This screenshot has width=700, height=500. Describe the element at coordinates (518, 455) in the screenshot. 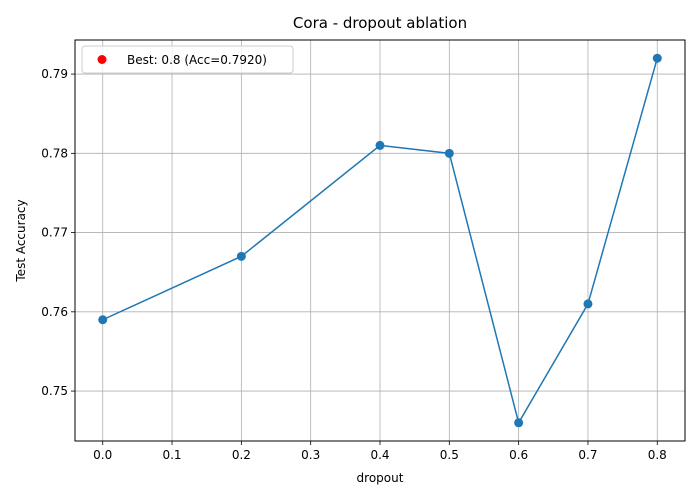

I see `x-tick-label: 0.6` at that location.